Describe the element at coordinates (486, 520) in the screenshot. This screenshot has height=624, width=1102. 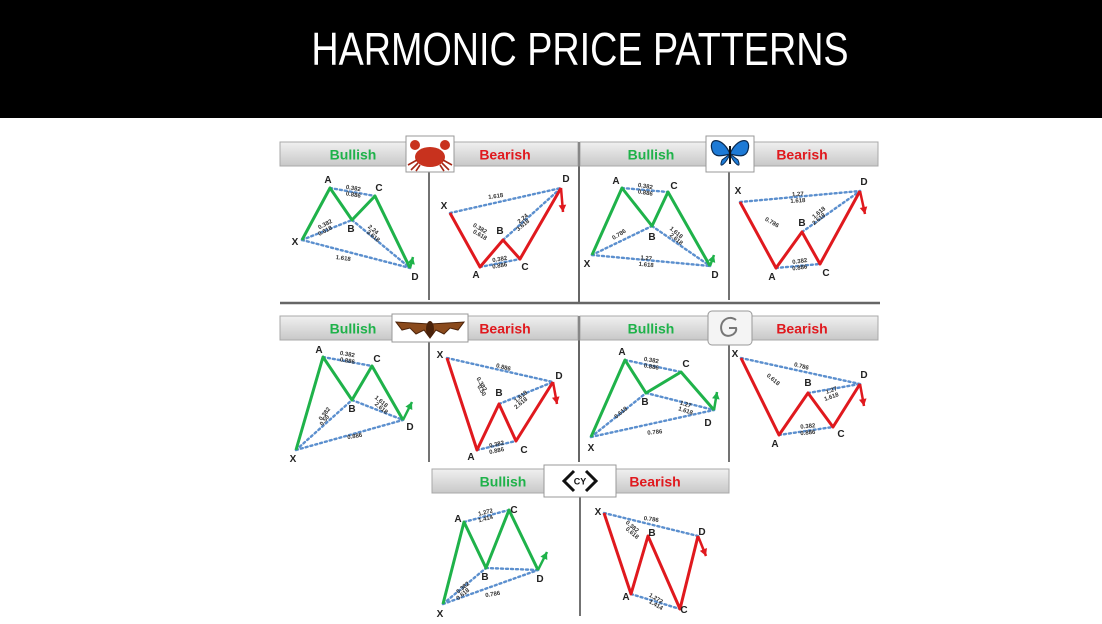
I see `ratio-label: 1.414` at that location.